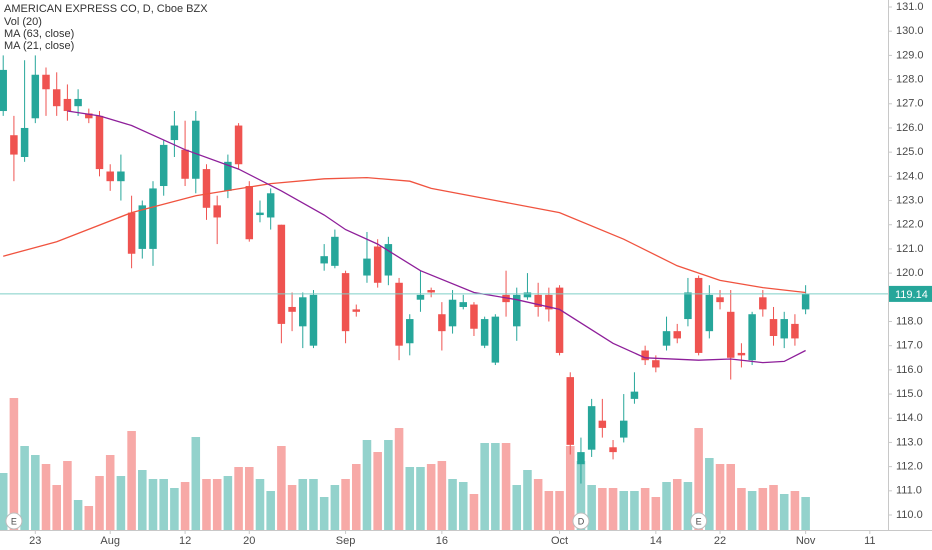  Describe the element at coordinates (39, 34) in the screenshot. I see `legend-entry: MA (63, close)` at that location.